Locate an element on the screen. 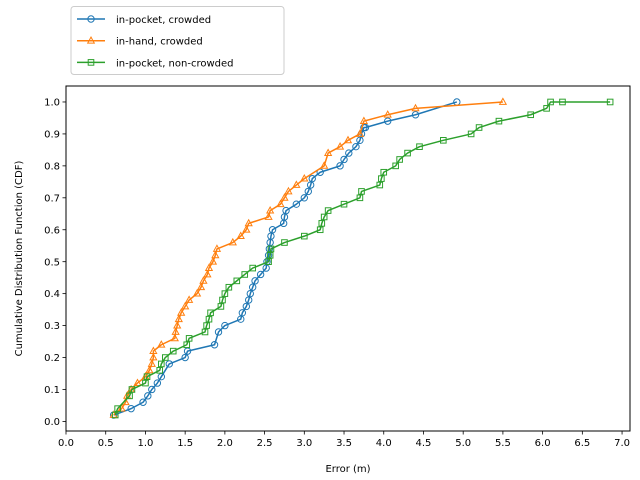 This screenshot has height=480, width=640. x-tick-label: 5.5 is located at coordinates (503, 443).